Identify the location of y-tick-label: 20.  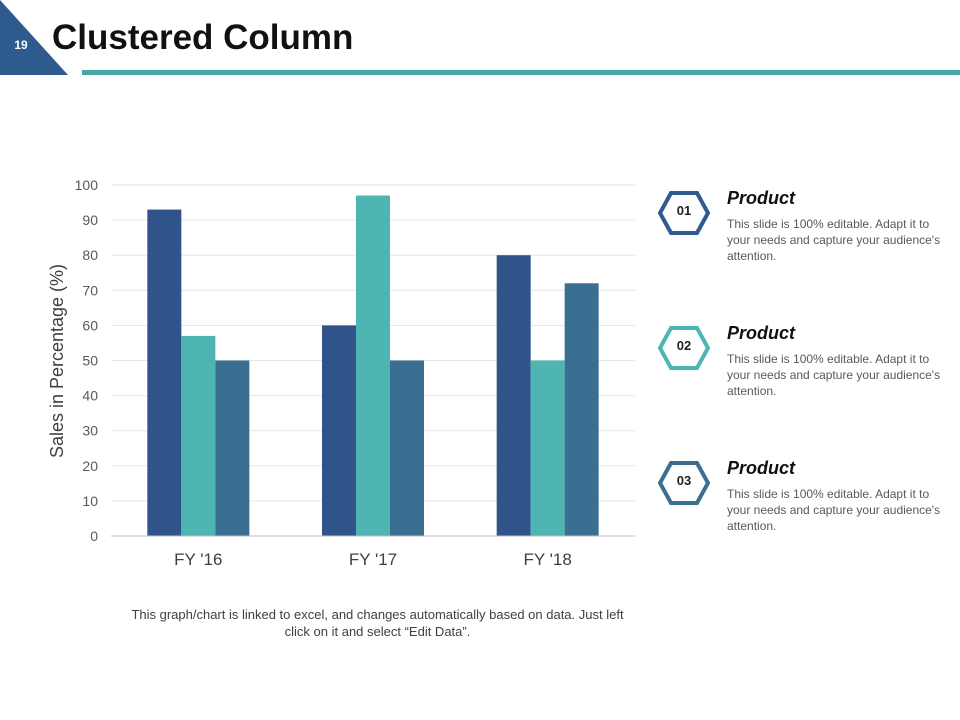
(90, 466).